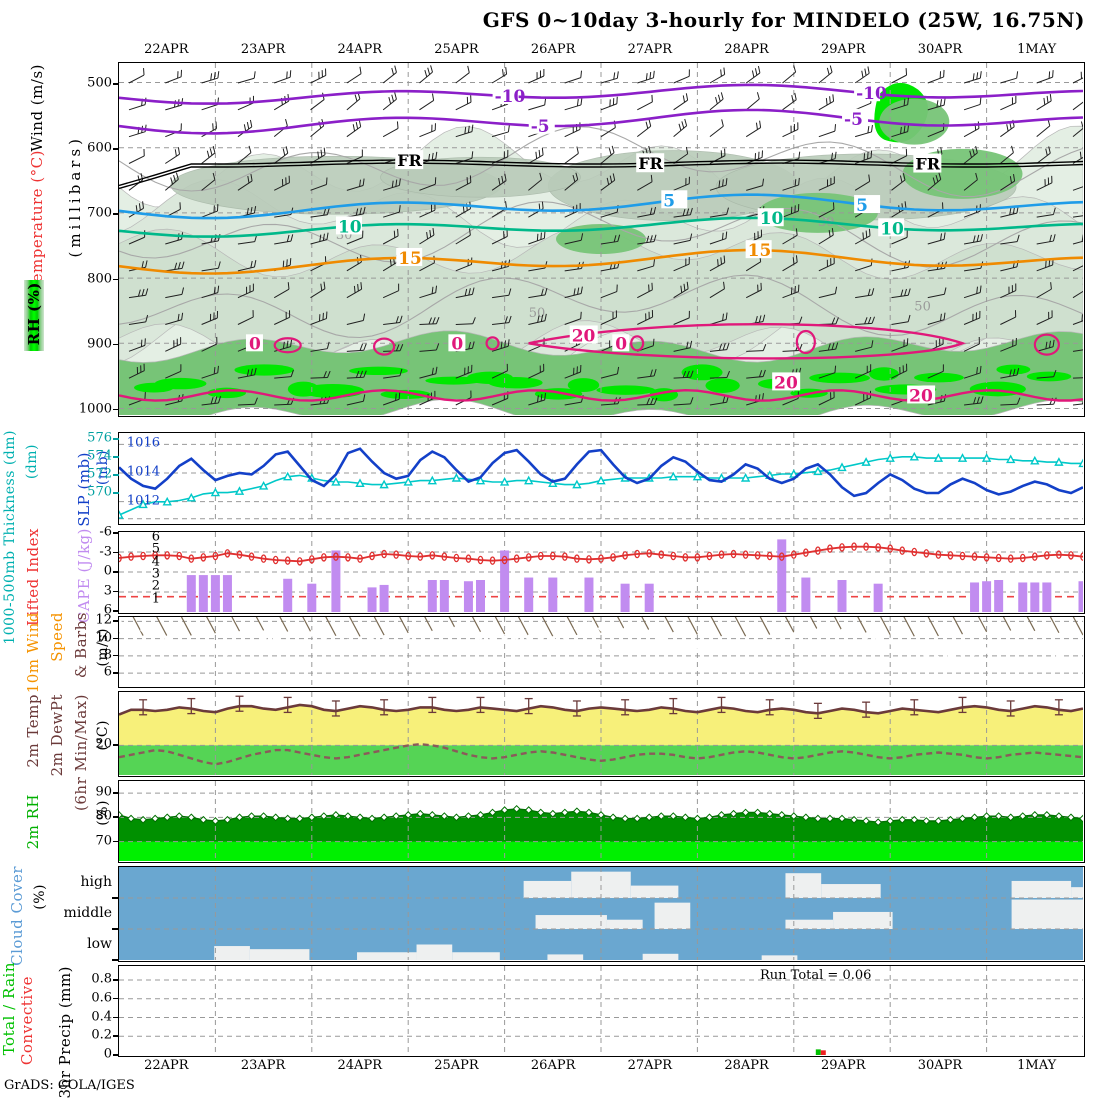  I want to click on wind-10m-plot, so click(601, 651).